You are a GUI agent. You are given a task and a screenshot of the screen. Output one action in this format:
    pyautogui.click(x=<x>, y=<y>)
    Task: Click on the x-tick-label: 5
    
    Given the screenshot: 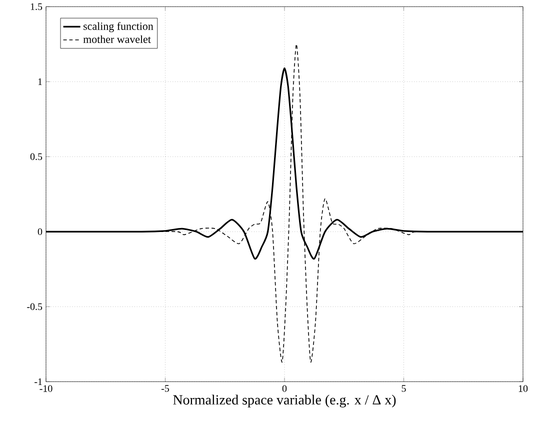 What is the action you would take?
    pyautogui.click(x=404, y=388)
    